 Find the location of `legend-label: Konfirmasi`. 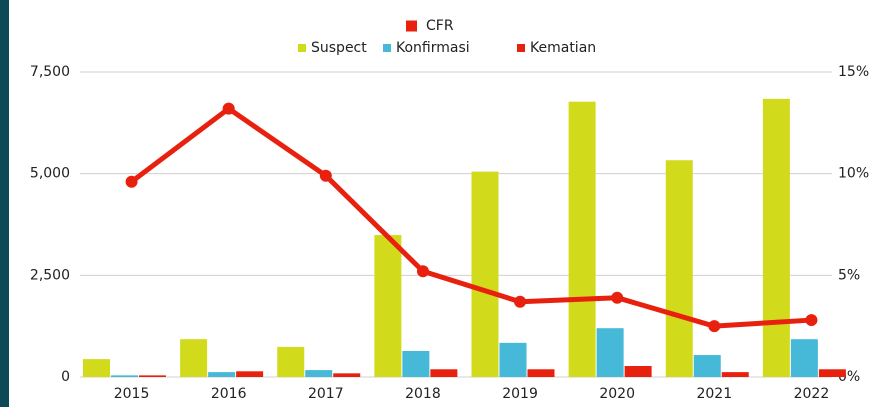

legend-label: Konfirmasi is located at coordinates (433, 48).